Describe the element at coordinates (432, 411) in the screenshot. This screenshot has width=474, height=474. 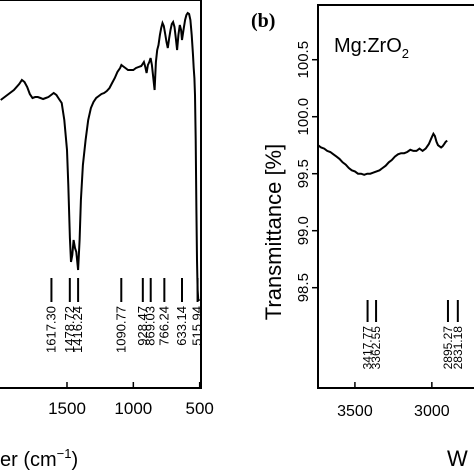
I see `panel-b-x-tick-label: 3000` at that location.